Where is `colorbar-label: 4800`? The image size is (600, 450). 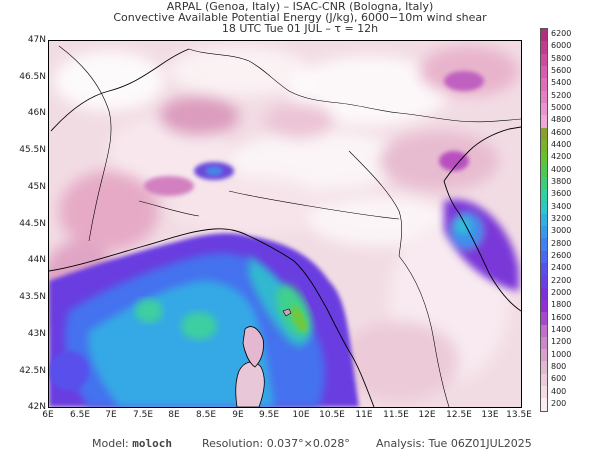 colorbar-label: 4800 is located at coordinates (561, 120).